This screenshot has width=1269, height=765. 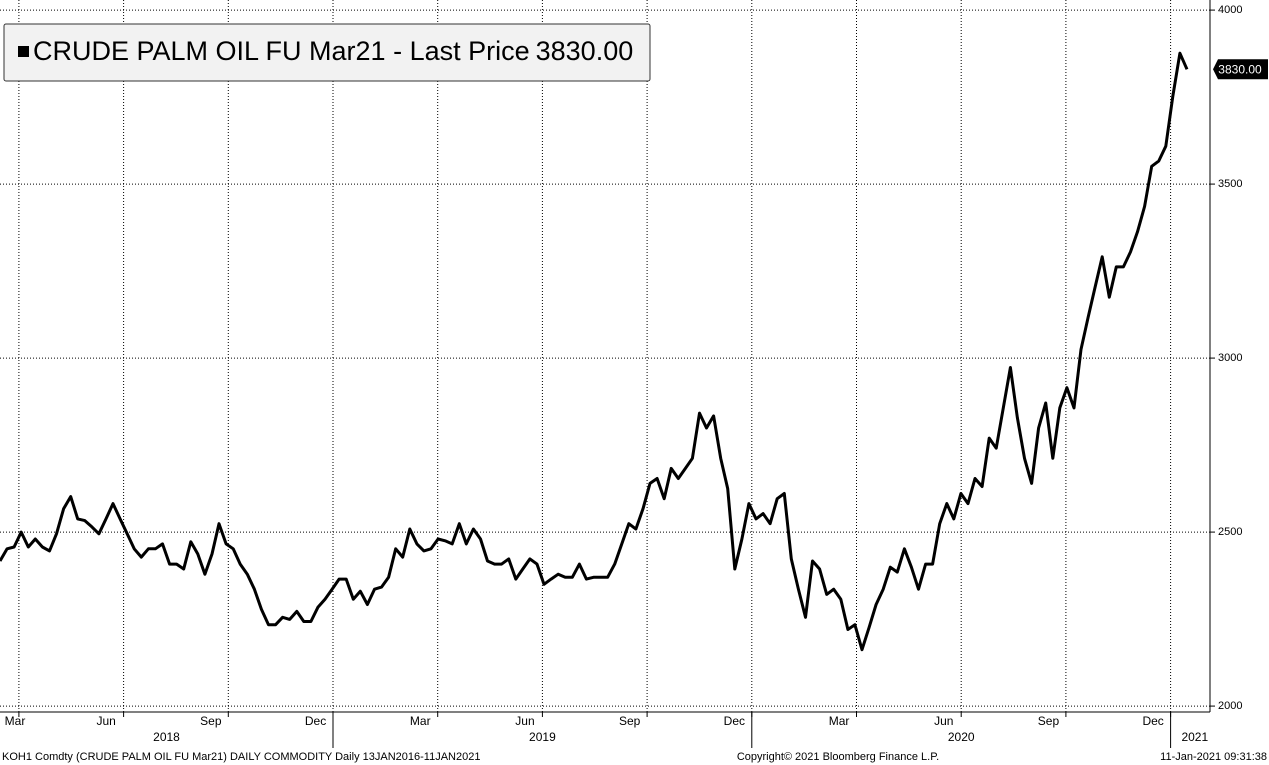 I want to click on legend-last-price: 3830.00, so click(x=585, y=51).